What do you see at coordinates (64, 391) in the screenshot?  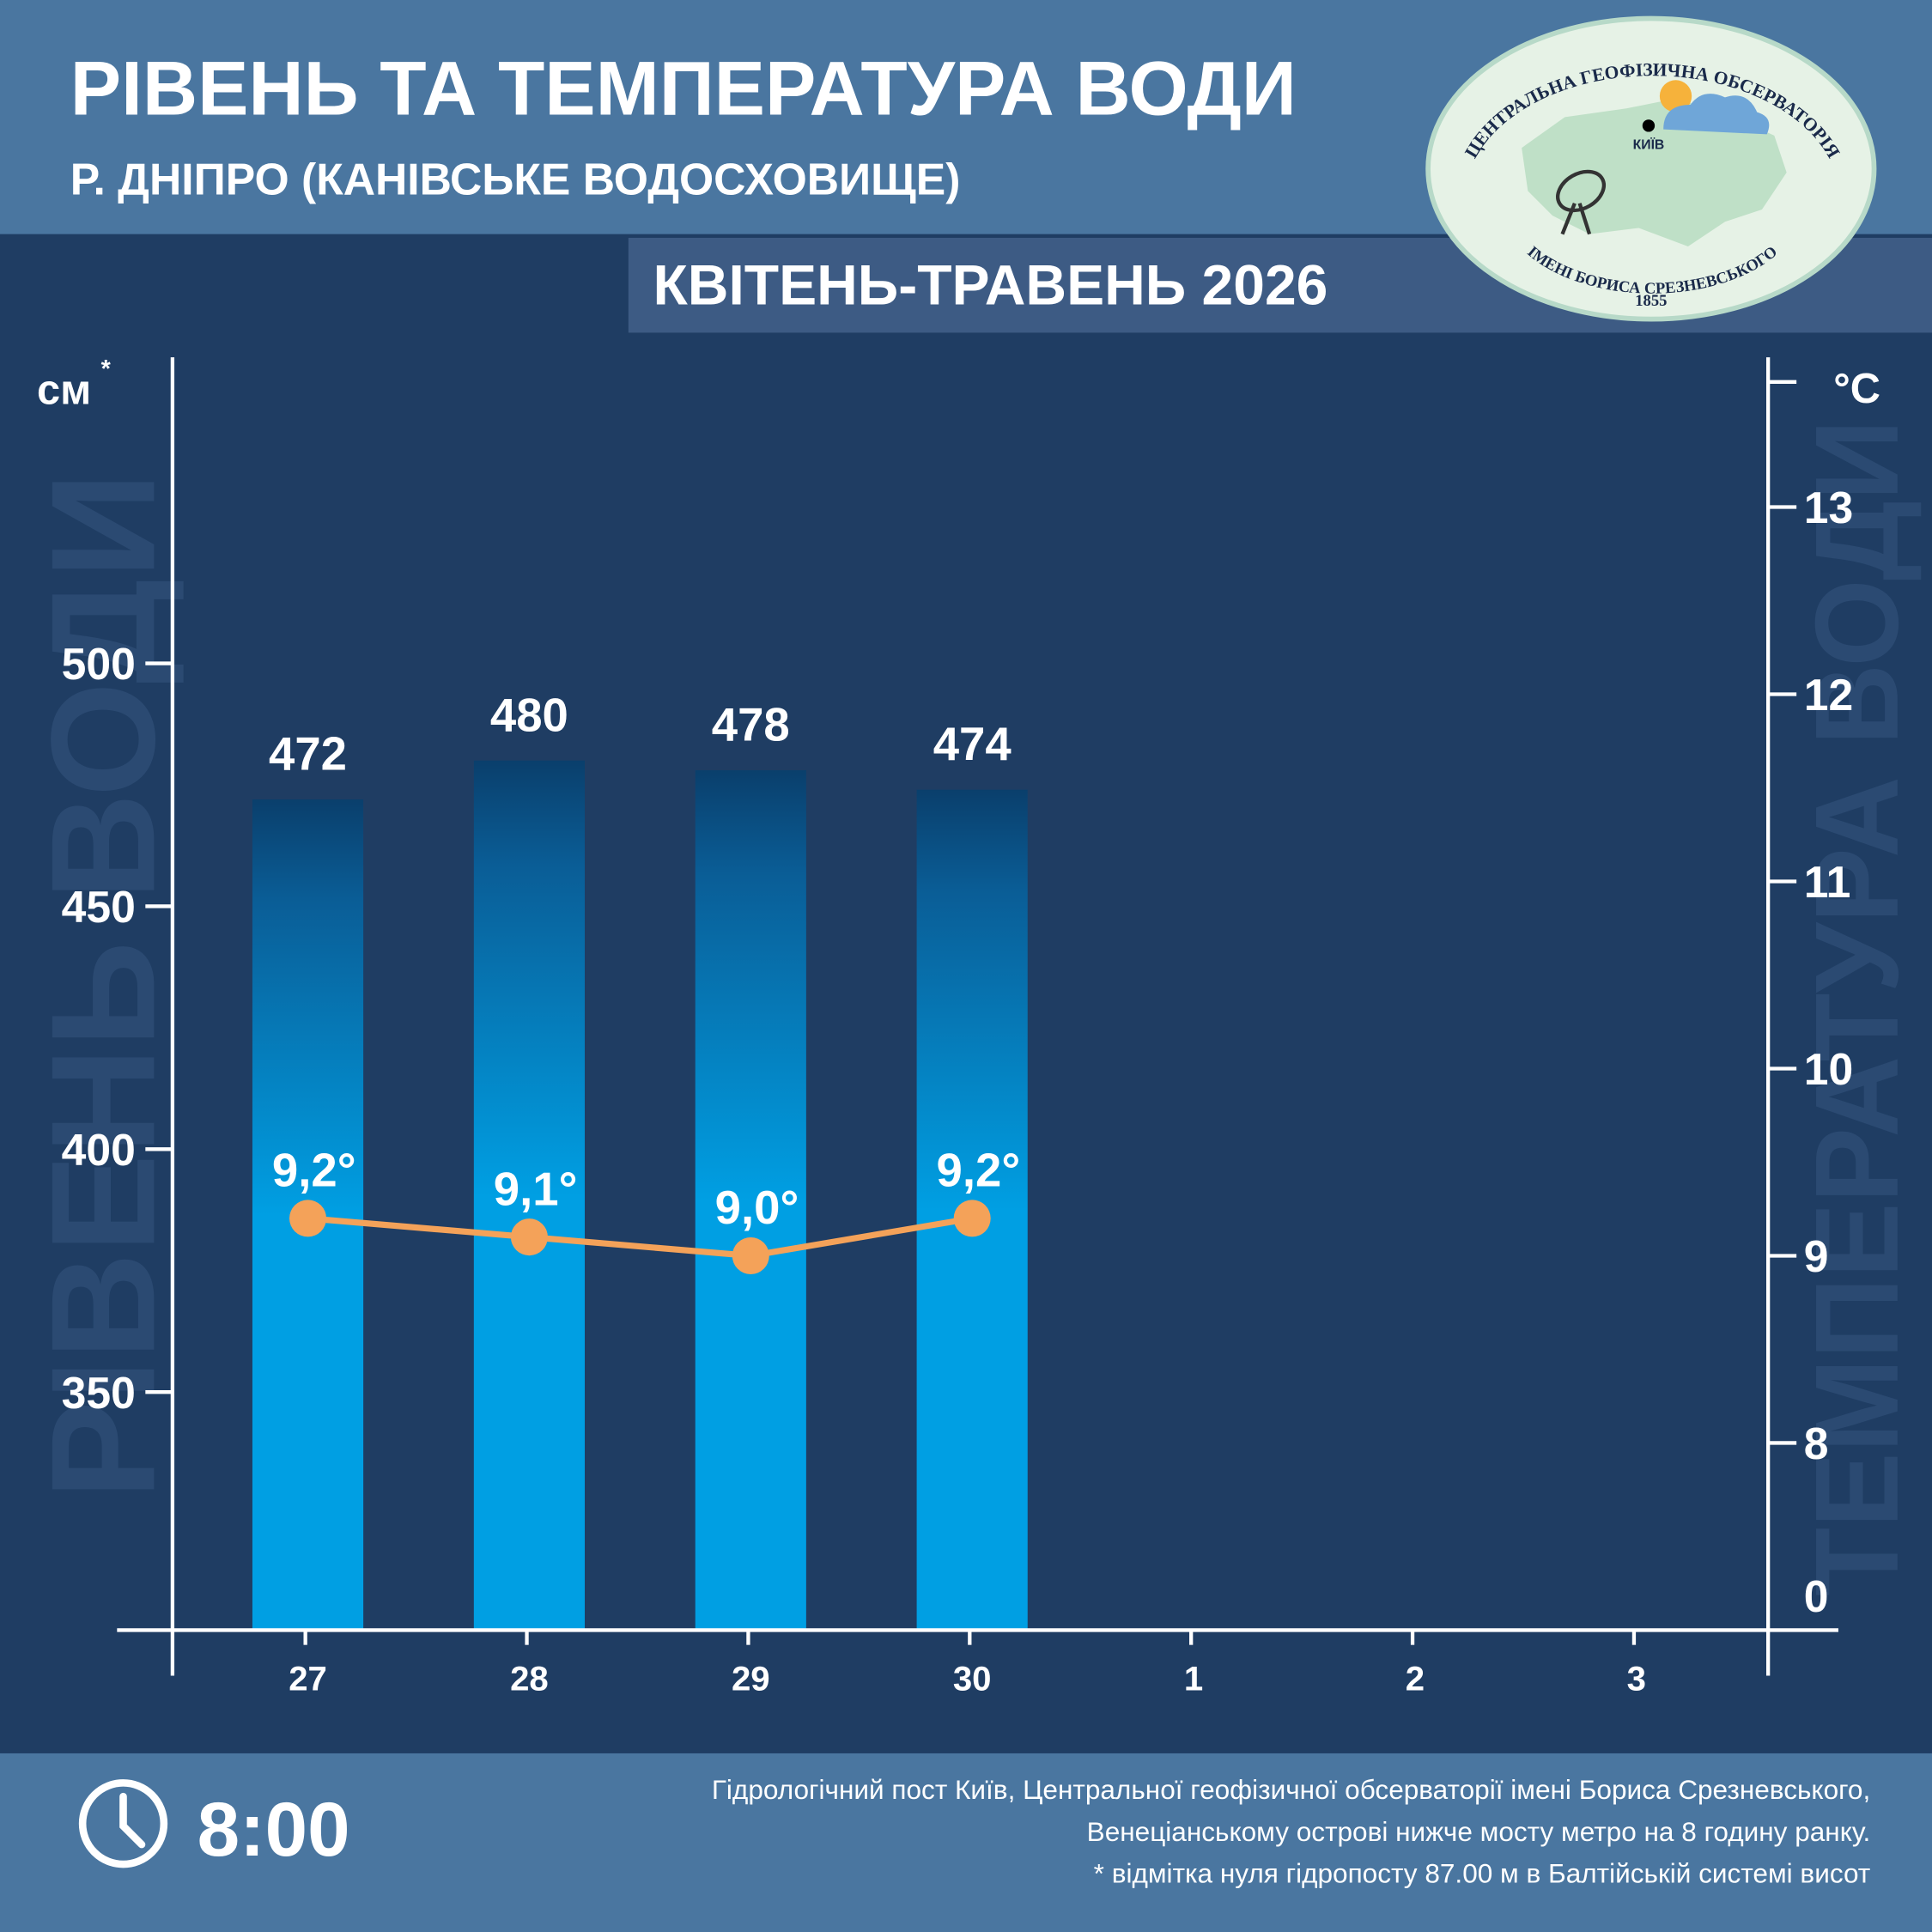 I see `y-unit: см` at bounding box center [64, 391].